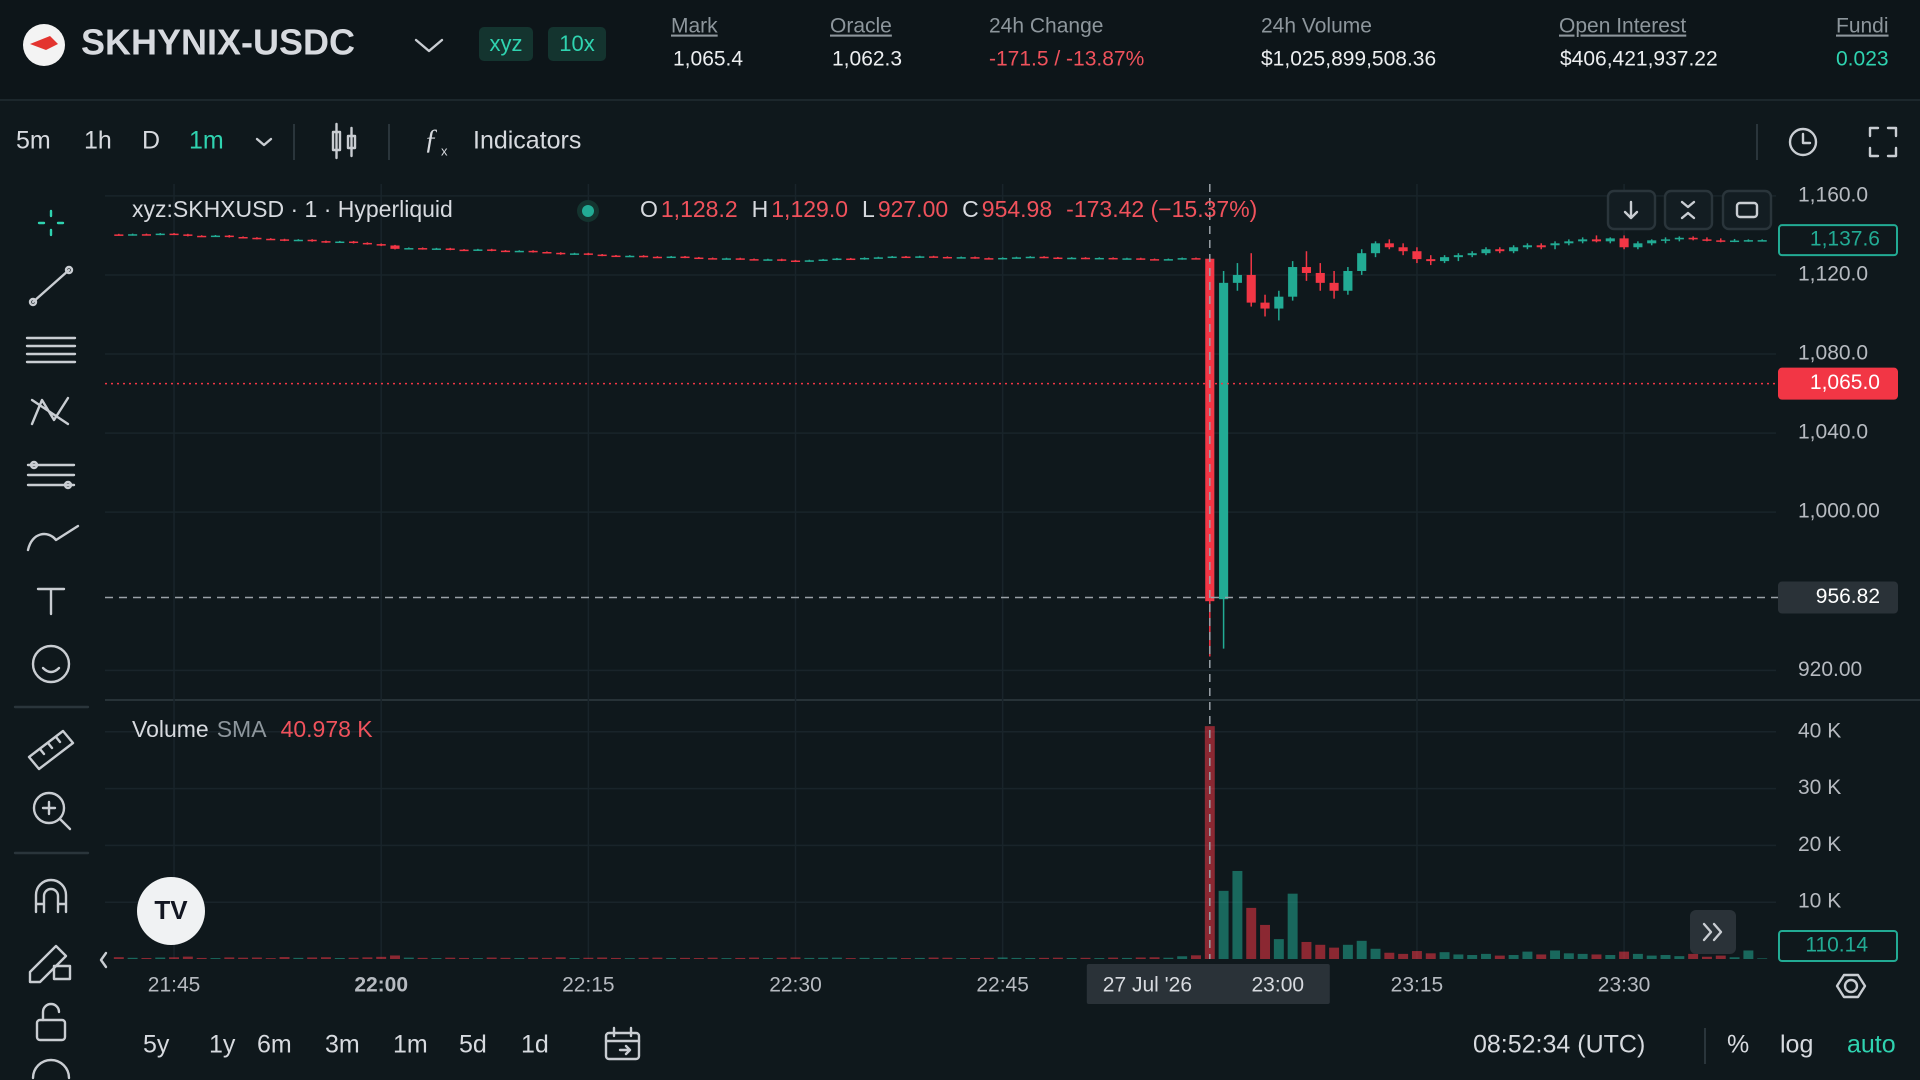  What do you see at coordinates (960, 50) in the screenshot?
I see `header-bar` at bounding box center [960, 50].